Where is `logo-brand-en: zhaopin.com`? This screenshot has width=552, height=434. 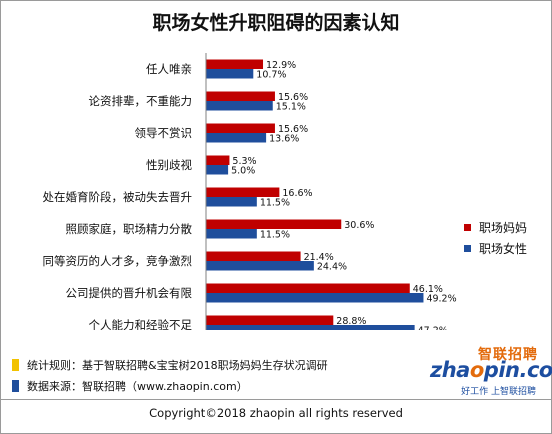 logo-brand-en: zhaopin.com is located at coordinates (491, 370).